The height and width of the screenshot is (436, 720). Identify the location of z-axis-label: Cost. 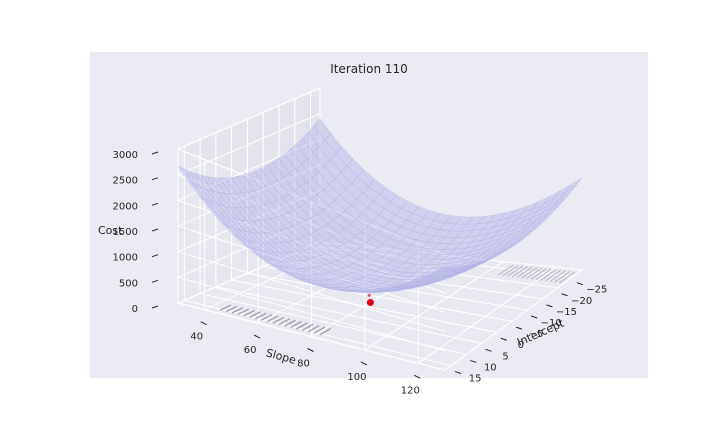
(110, 230).